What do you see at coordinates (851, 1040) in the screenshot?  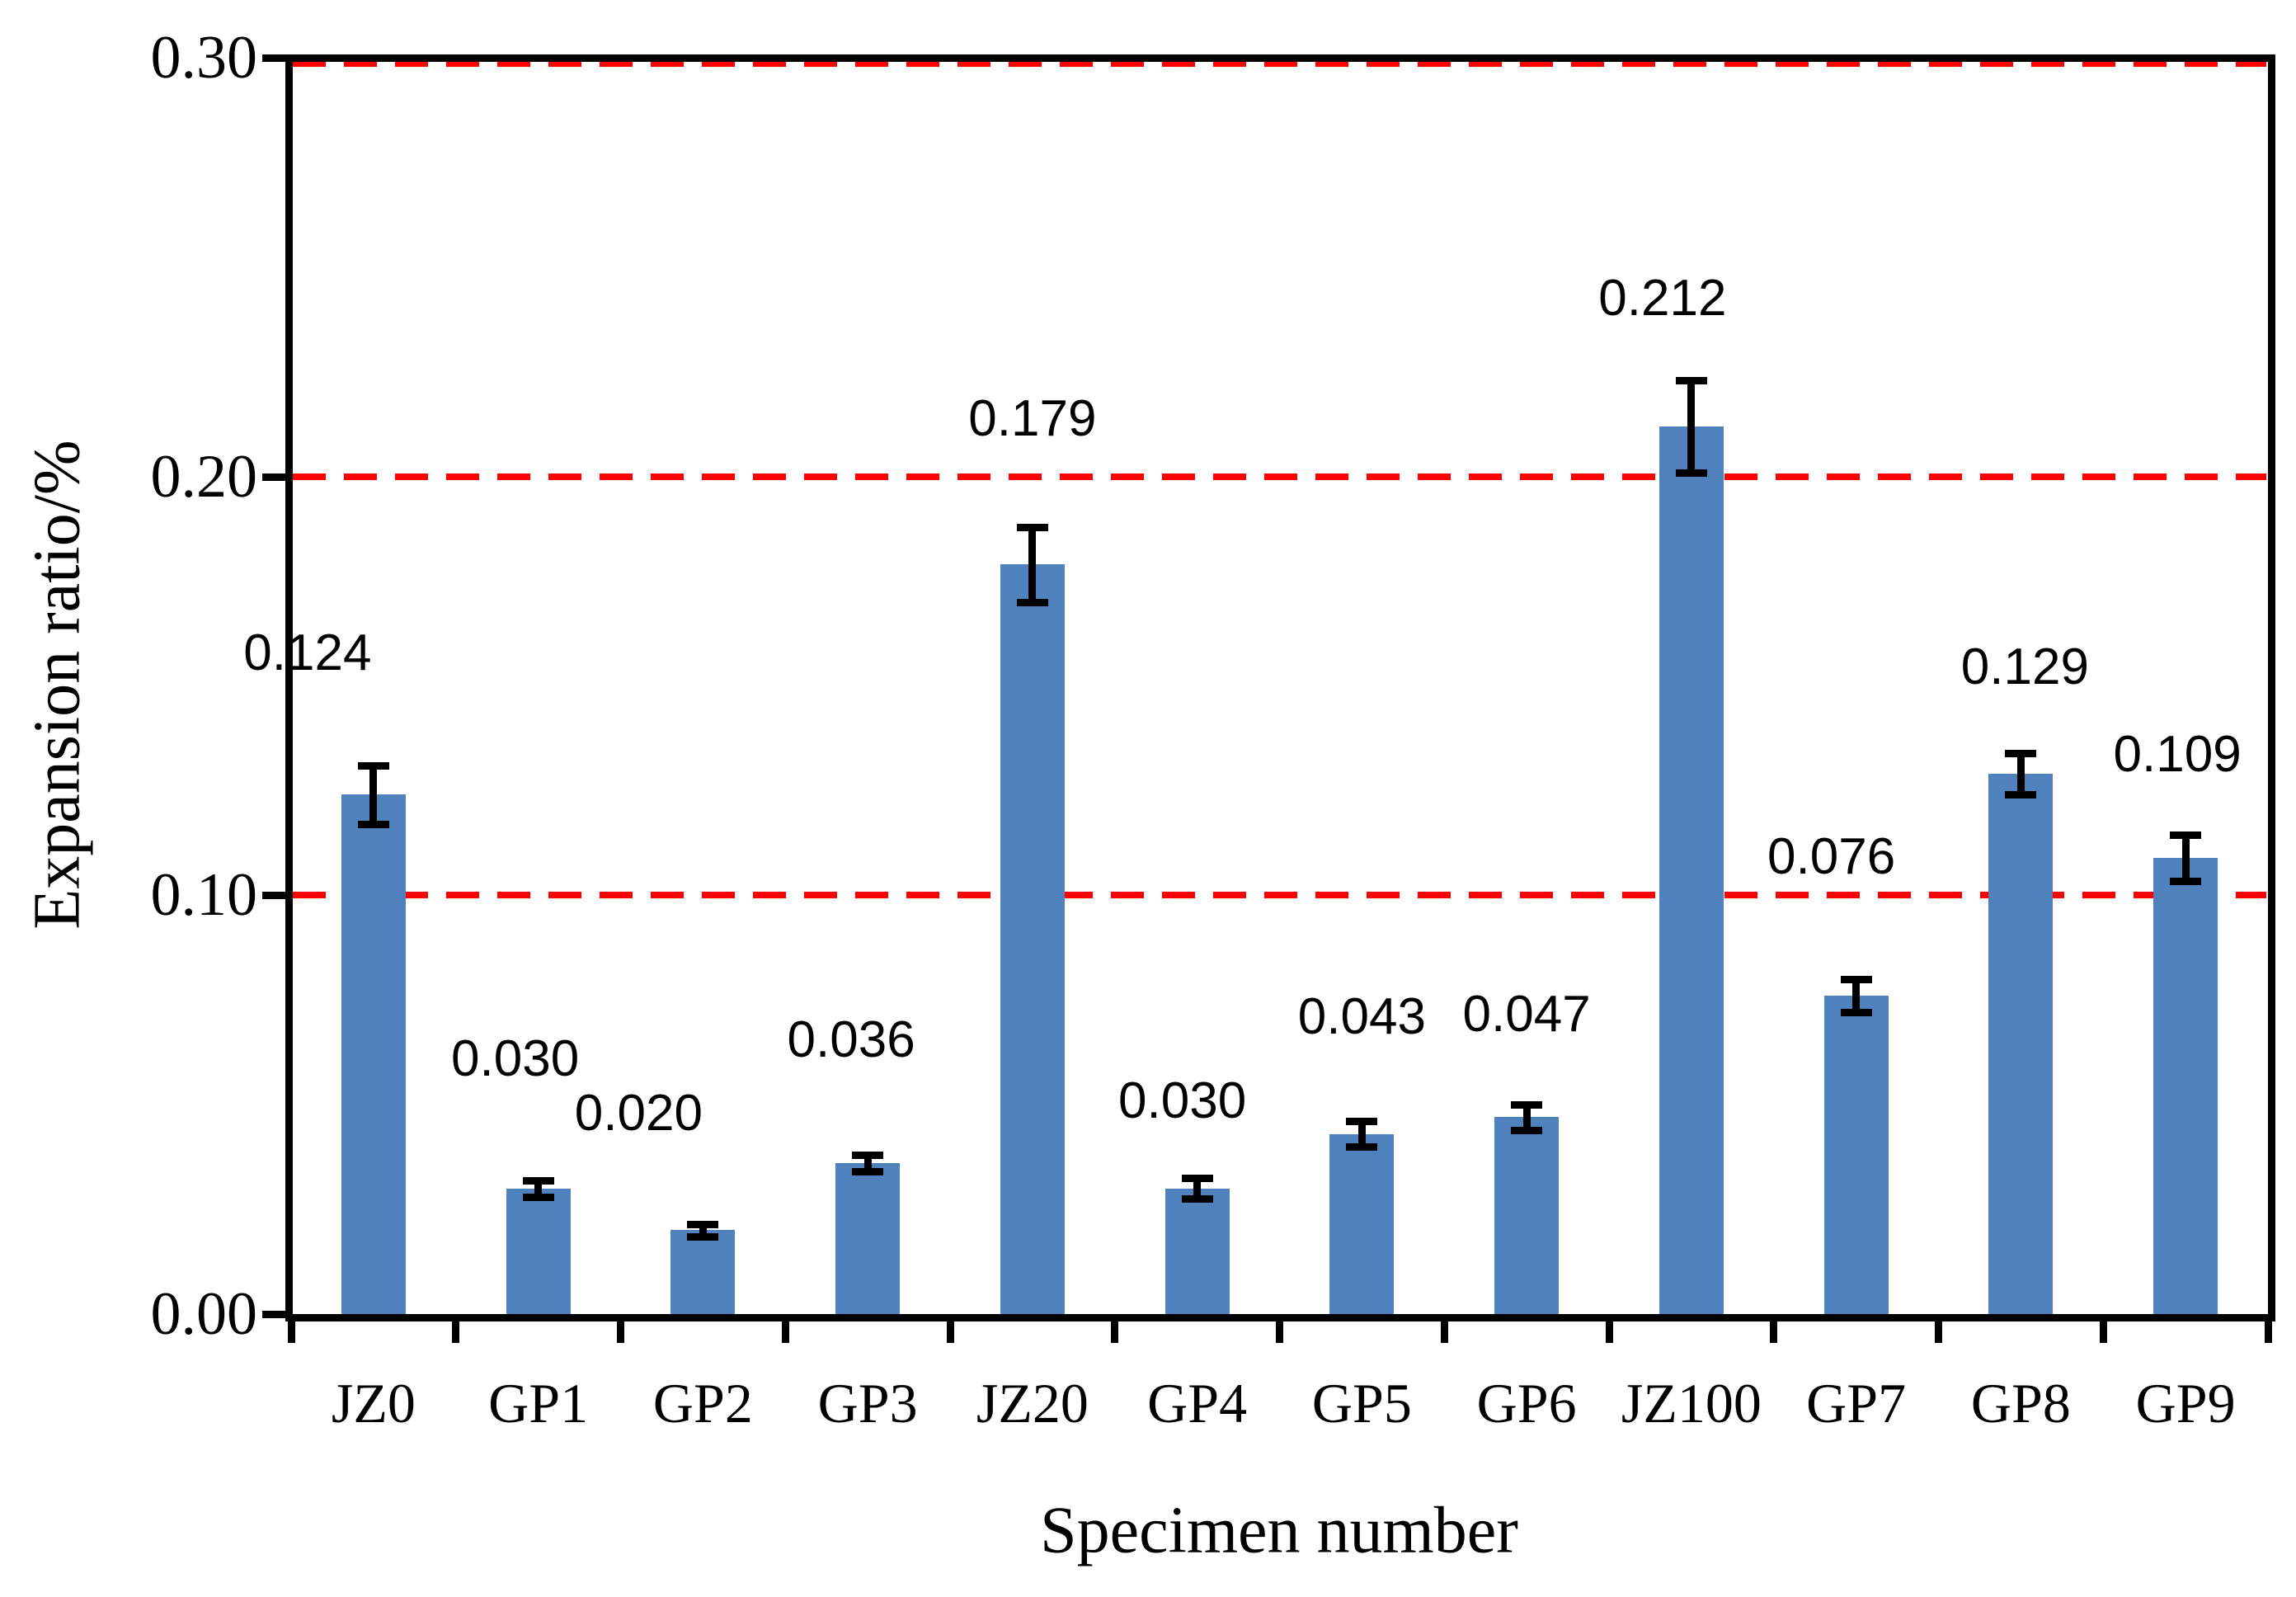 I see `bar-value-label: 0.036` at bounding box center [851, 1040].